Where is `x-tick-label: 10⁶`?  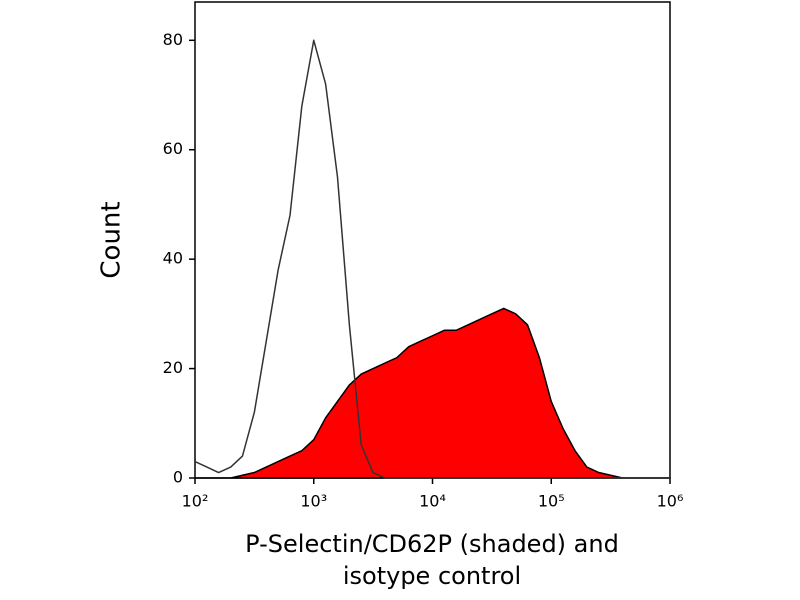
x-tick-label: 10⁶ is located at coordinates (670, 501).